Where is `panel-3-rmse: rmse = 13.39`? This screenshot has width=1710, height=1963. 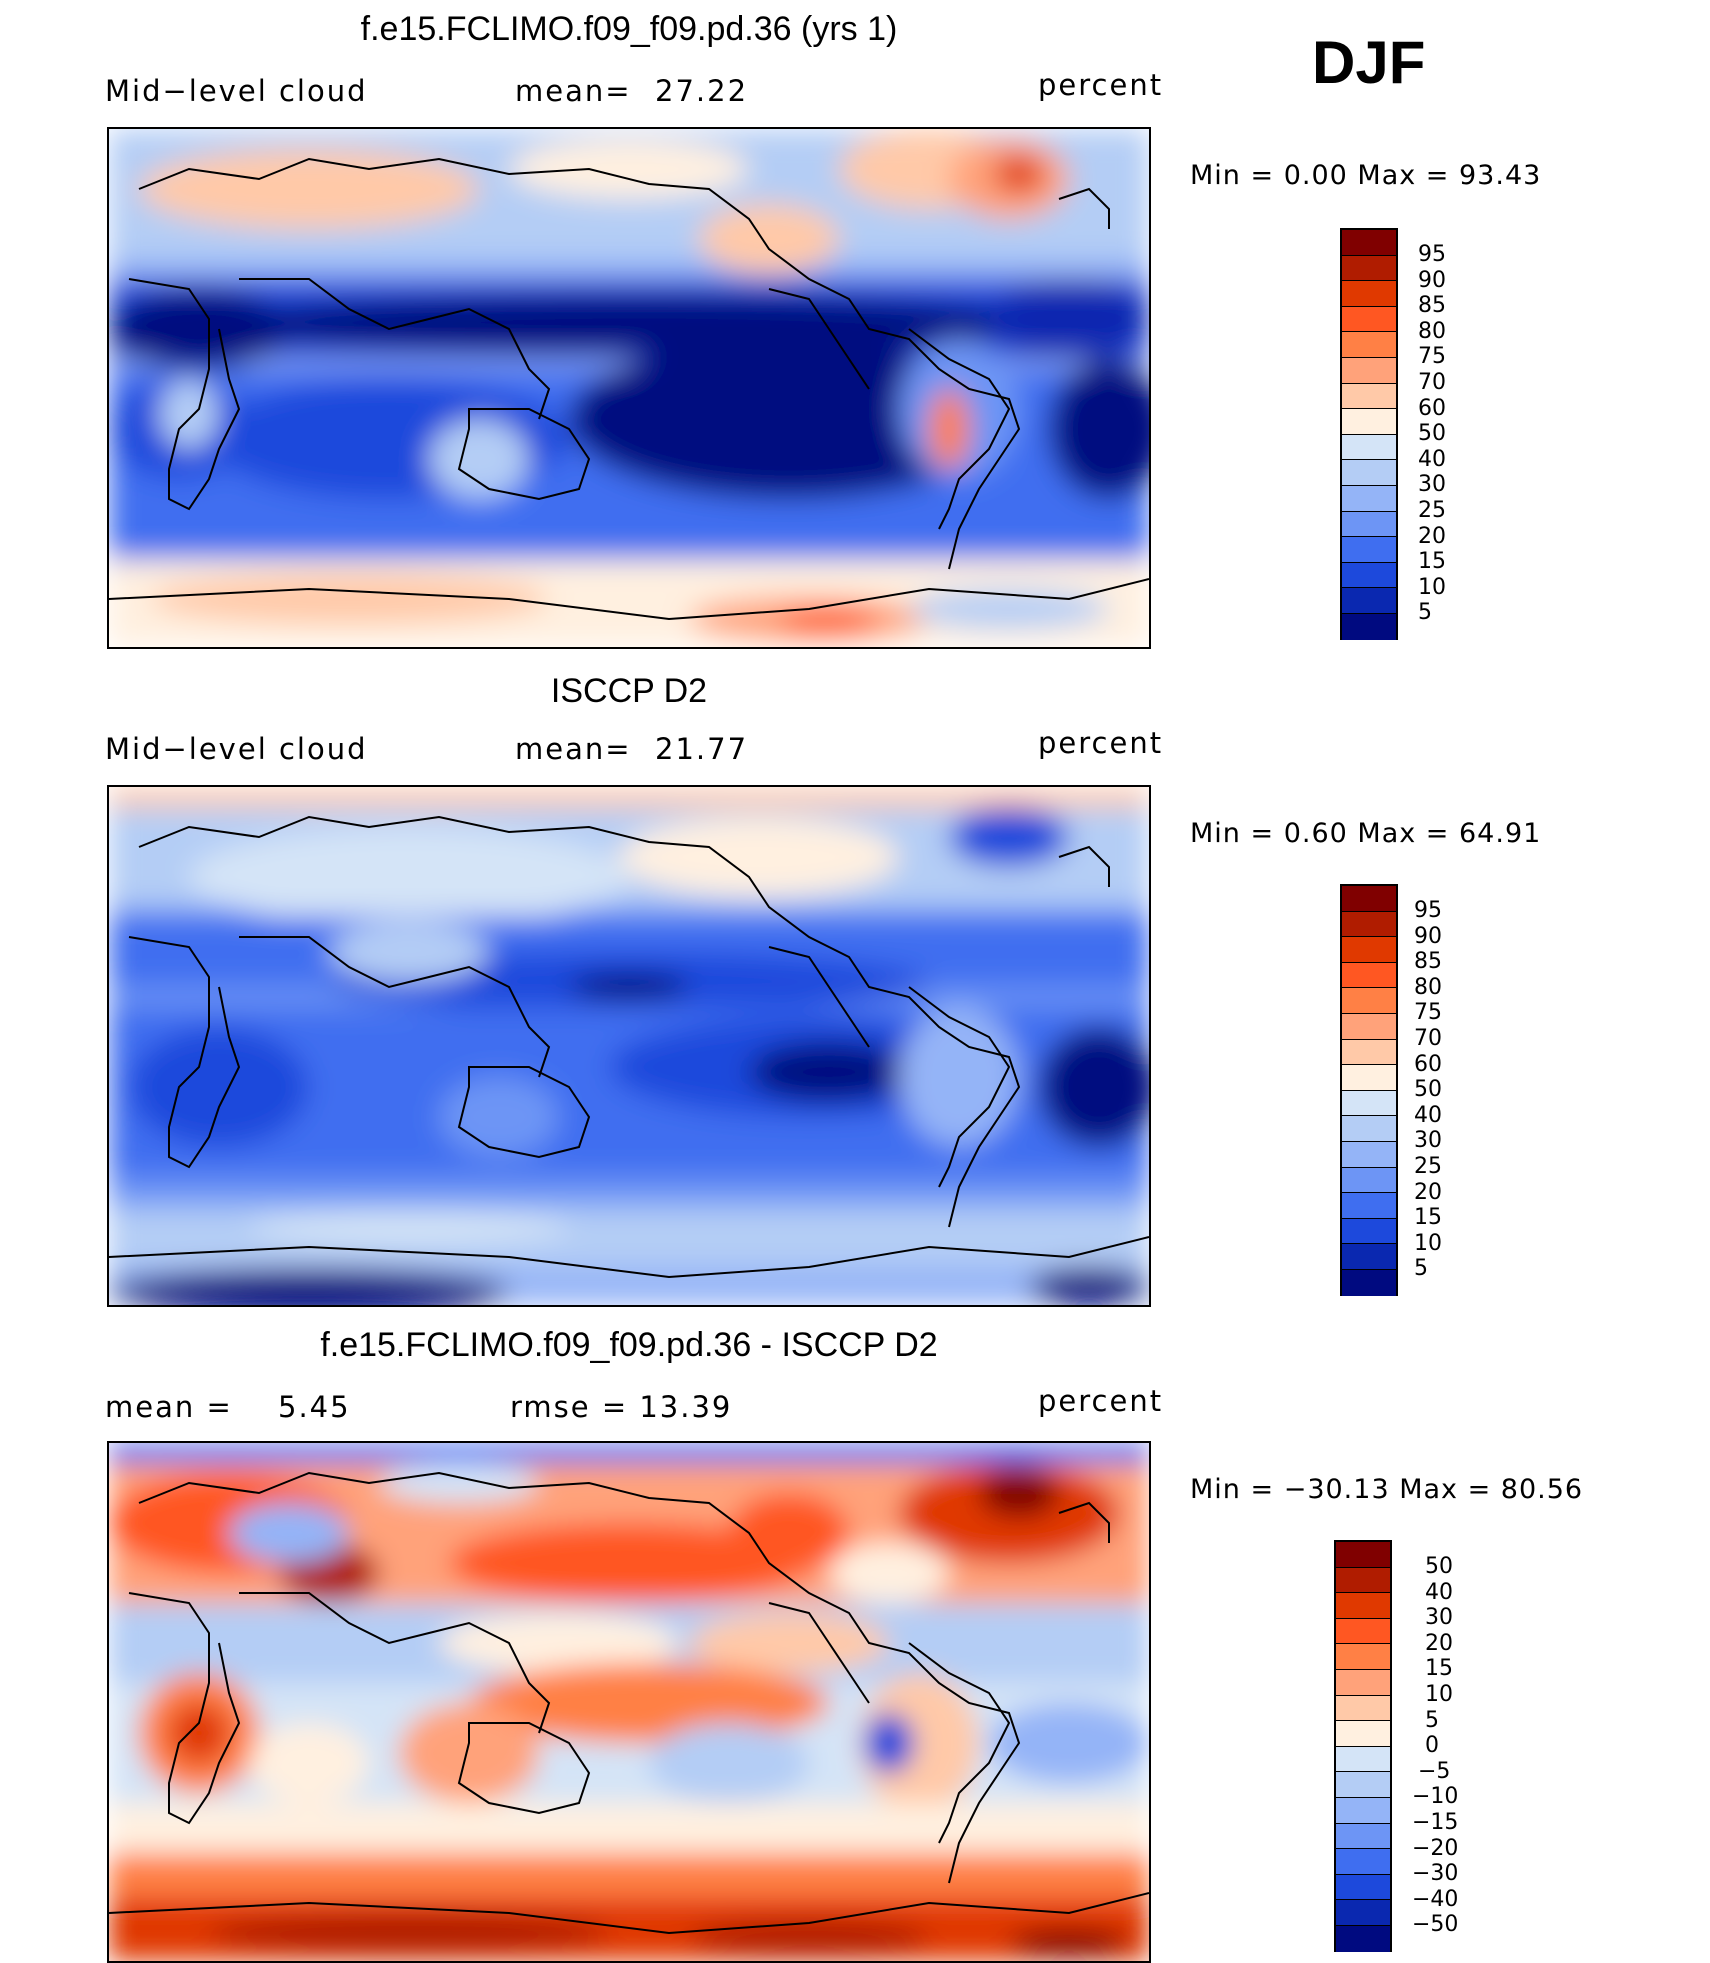
panel-3-rmse: rmse = 13.39 is located at coordinates (621, 1407).